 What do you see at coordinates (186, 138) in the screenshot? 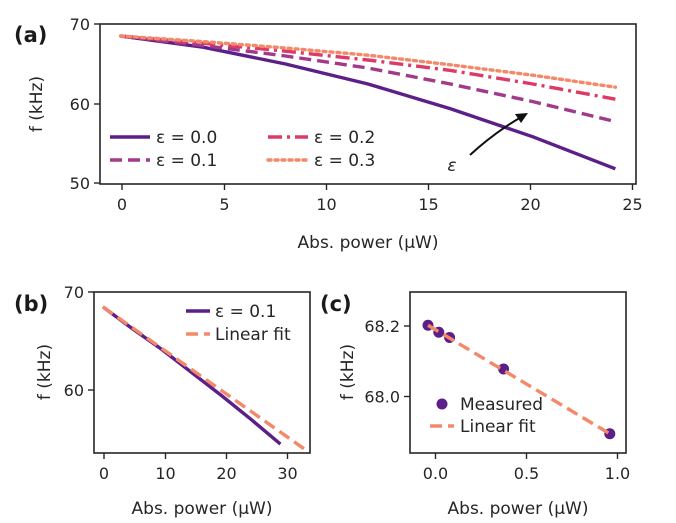
I see `legend-label: ε = 0.0` at bounding box center [186, 138].